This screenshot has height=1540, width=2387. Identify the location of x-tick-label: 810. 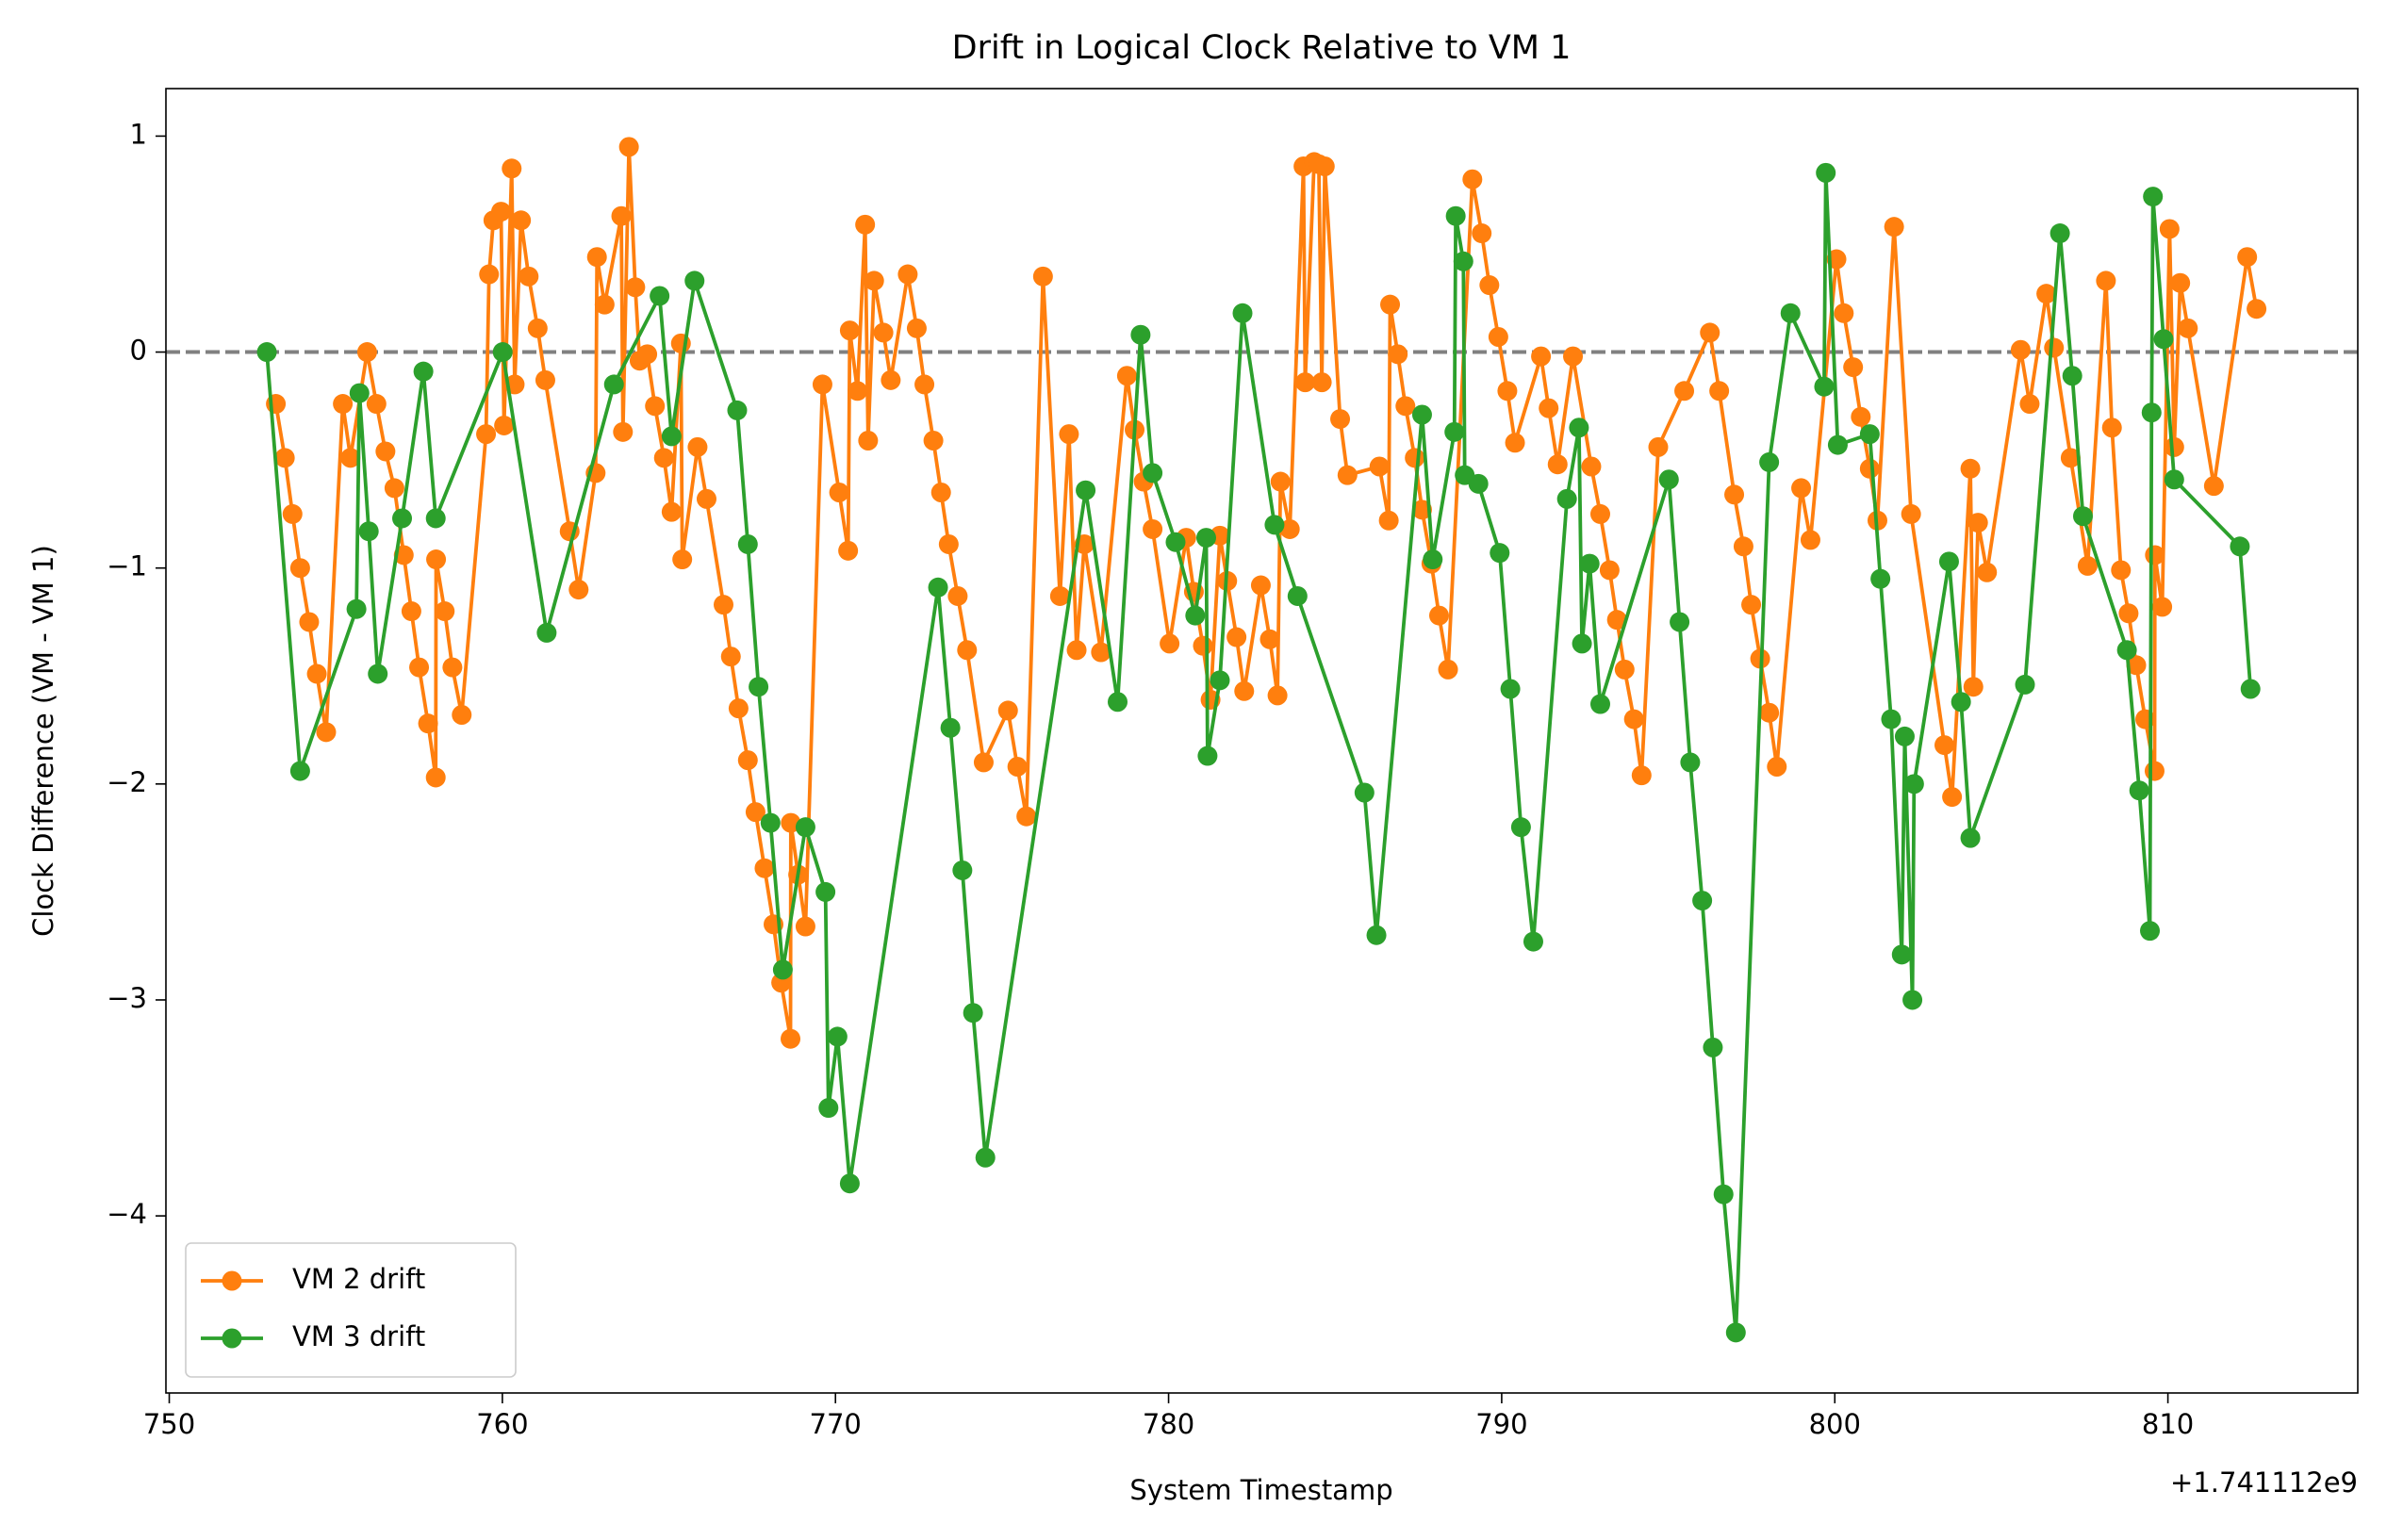
(2168, 1424).